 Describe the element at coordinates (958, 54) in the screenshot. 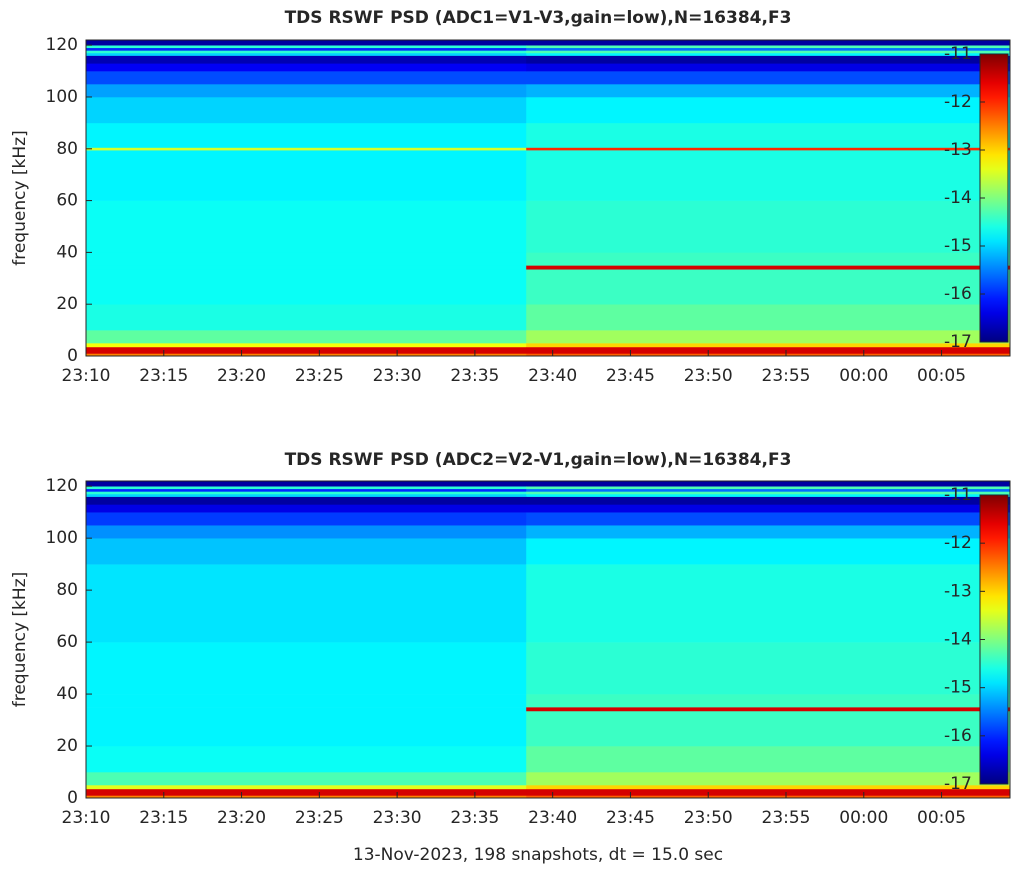

I see `colorbar-tick-label: -11` at that location.